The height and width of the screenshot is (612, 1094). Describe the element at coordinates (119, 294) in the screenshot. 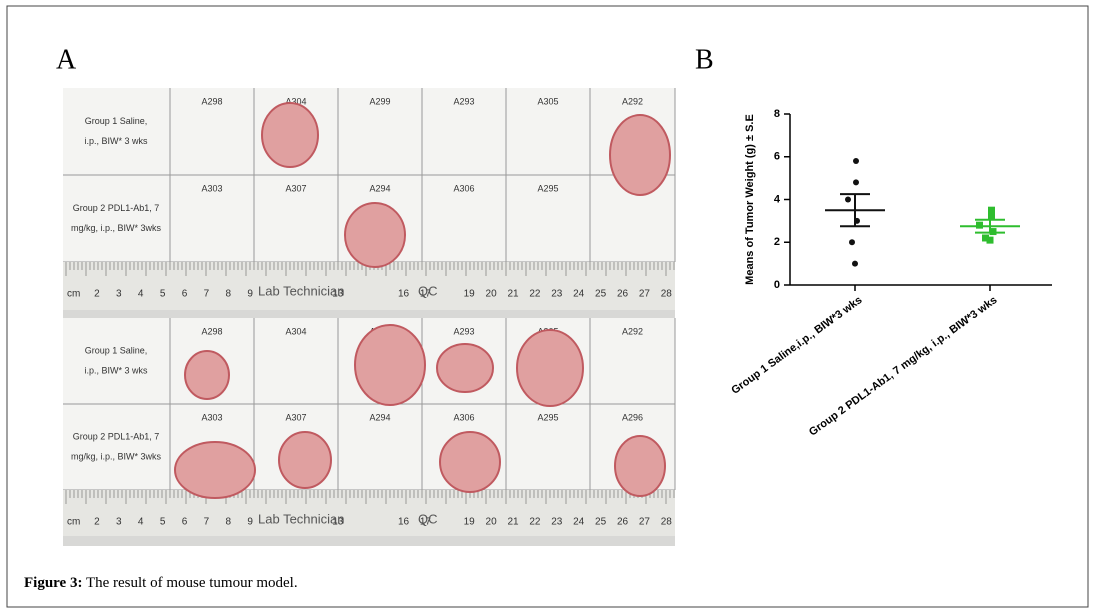

I see `ruler-number: 3` at that location.